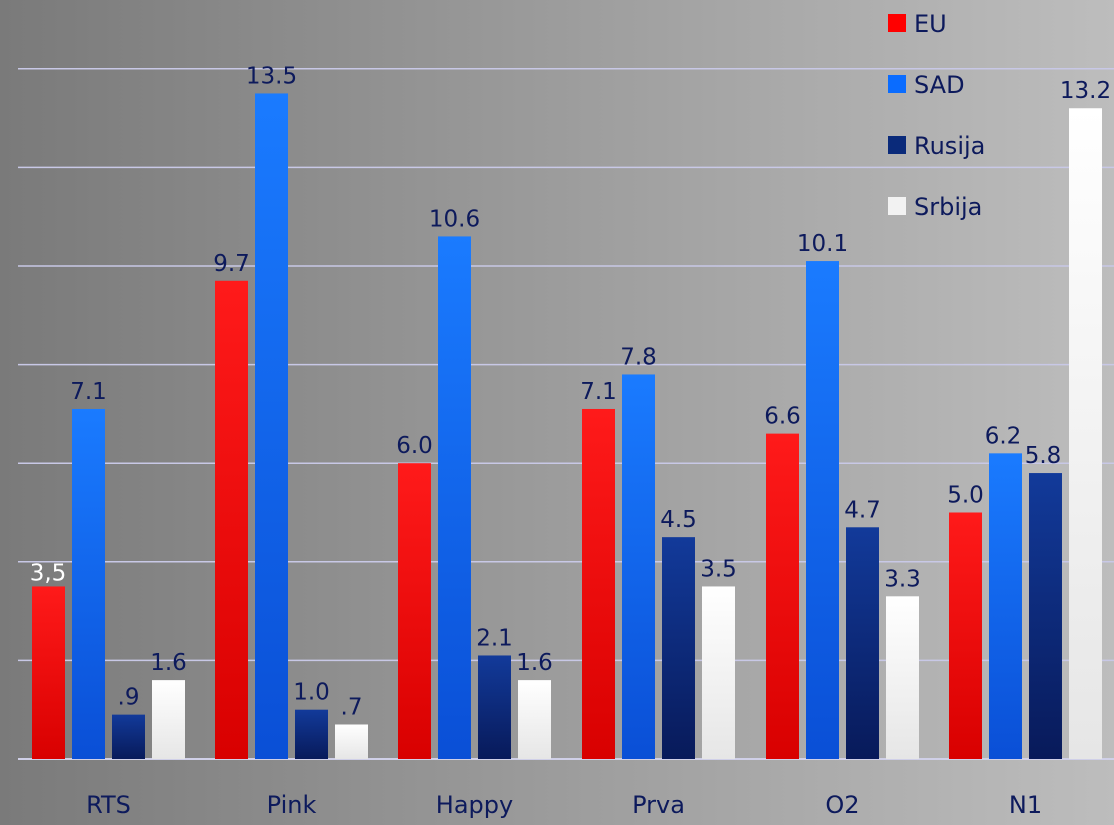  I want to click on bar-srbija-o2, so click(902, 677).